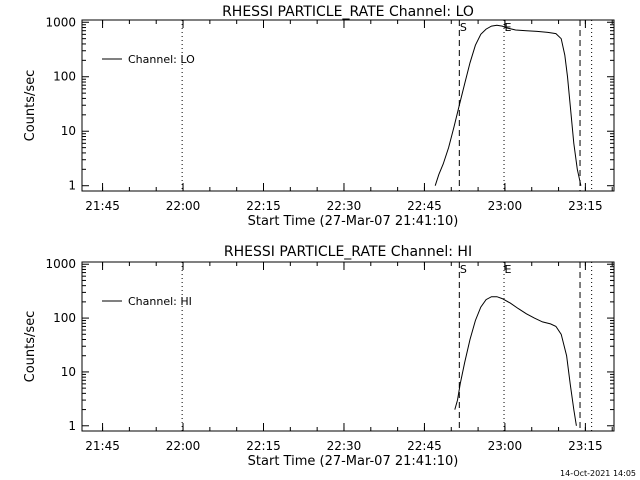 Image resolution: width=640 pixels, height=480 pixels. What do you see at coordinates (598, 473) in the screenshot?
I see `footer-date: 14-Oct-2021 14:05` at bounding box center [598, 473].